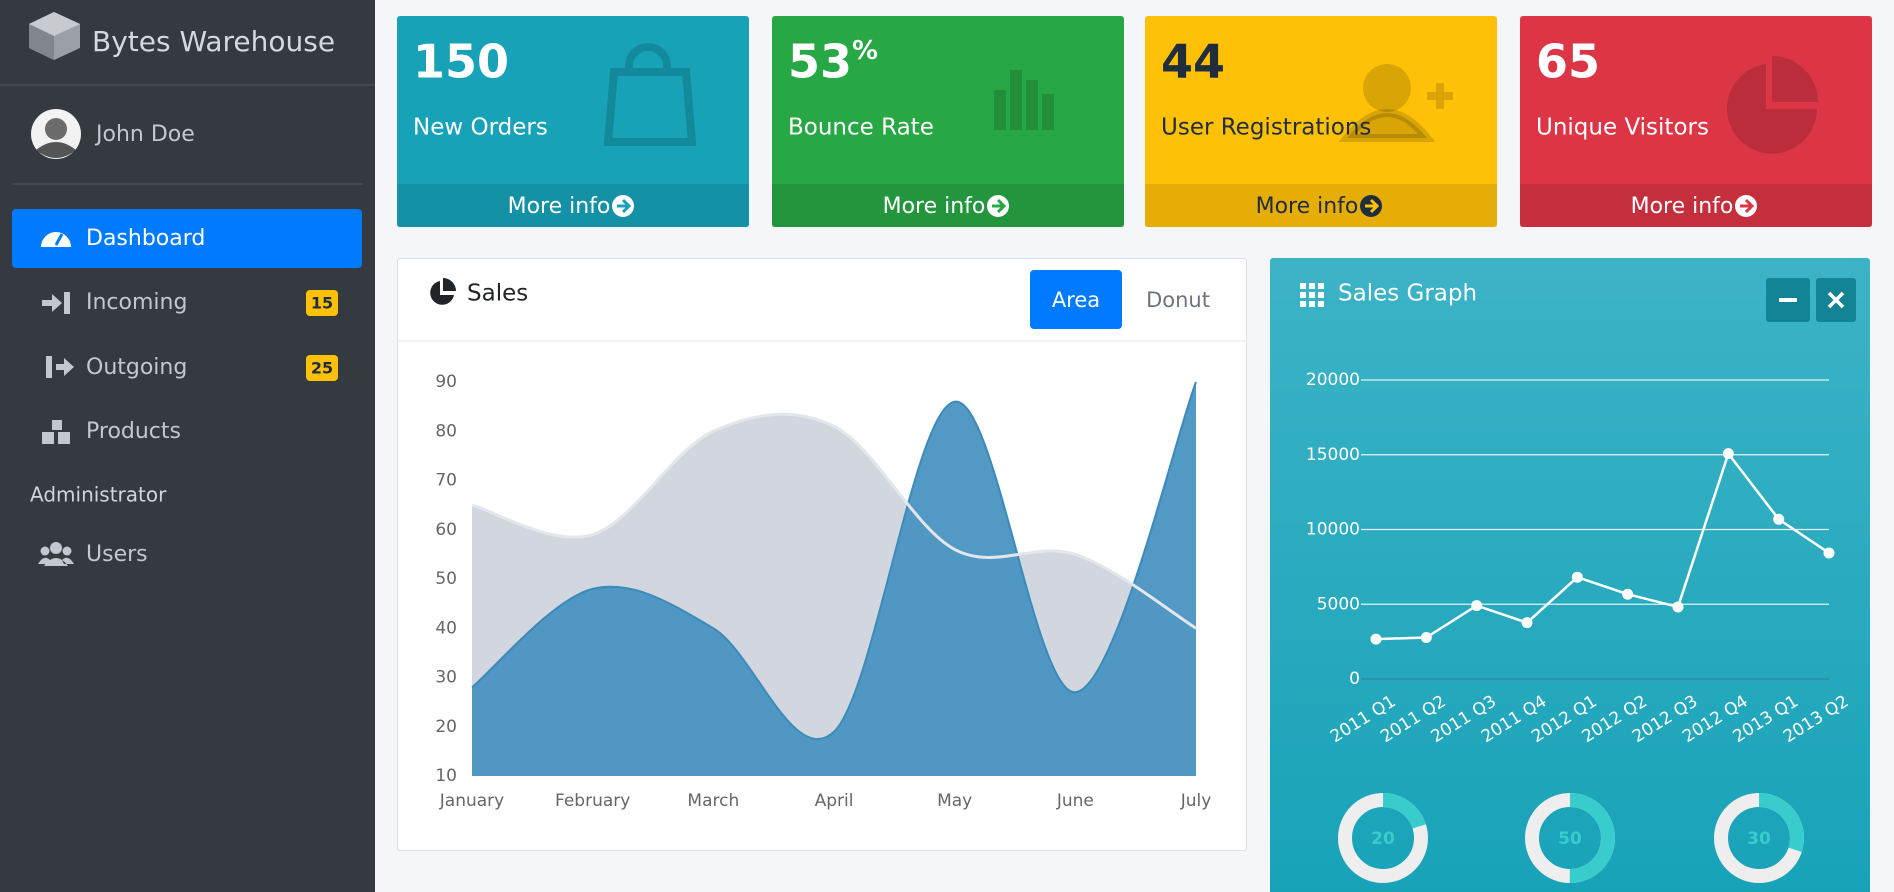 The image size is (1894, 892). I want to click on y-tick-label: 15000, so click(1333, 455).